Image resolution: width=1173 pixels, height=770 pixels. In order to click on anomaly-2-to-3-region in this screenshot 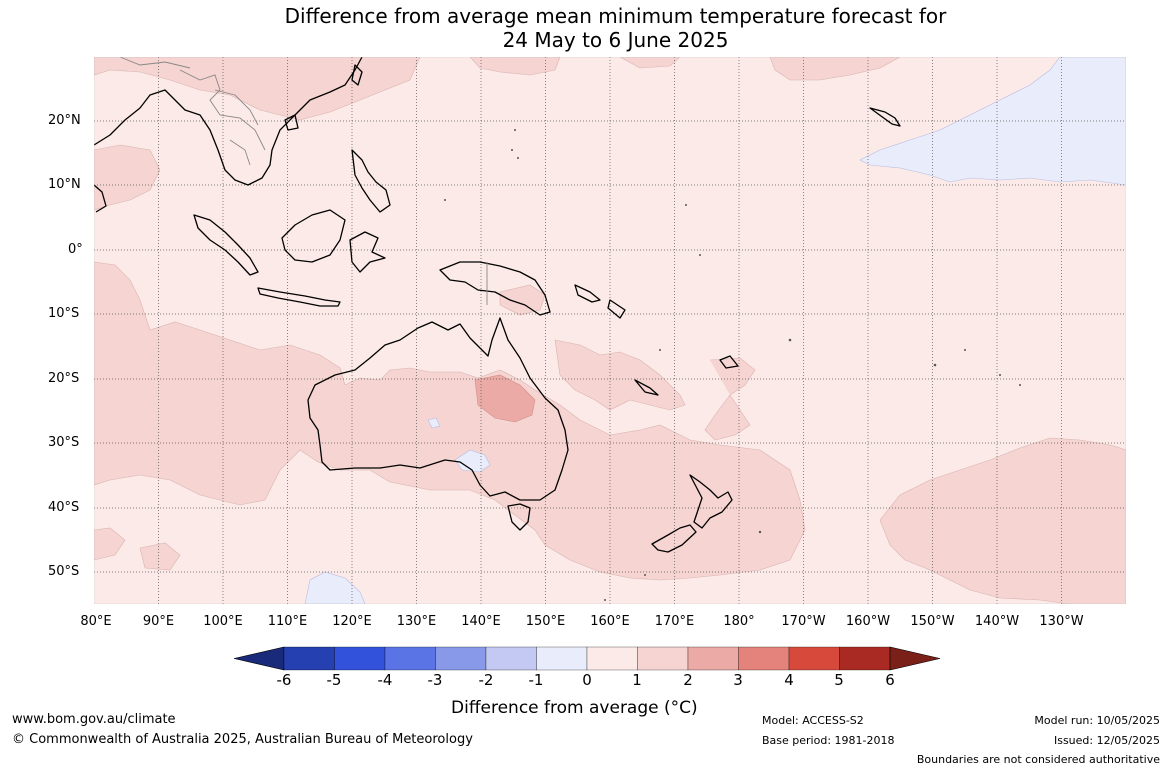, I will do `click(505, 398)`.